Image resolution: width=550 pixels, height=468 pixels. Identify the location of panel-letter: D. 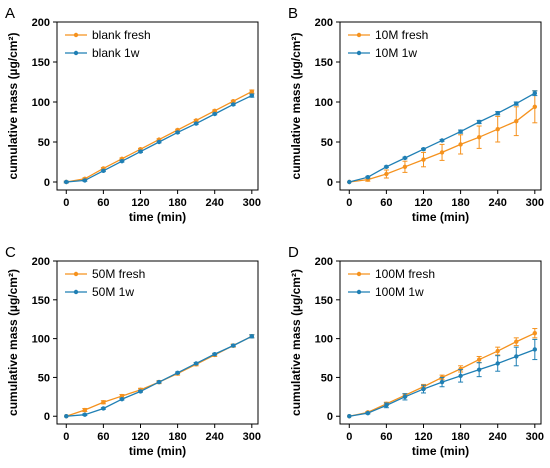
(293, 252).